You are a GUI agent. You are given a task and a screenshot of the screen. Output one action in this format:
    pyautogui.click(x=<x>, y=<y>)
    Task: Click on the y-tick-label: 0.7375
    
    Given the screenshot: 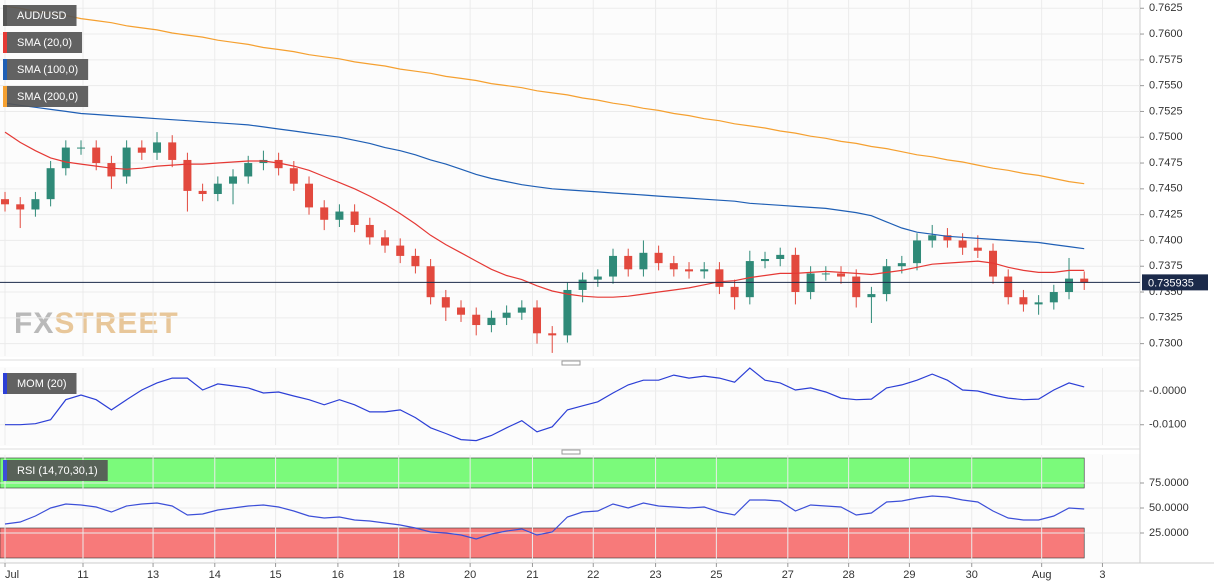 What is the action you would take?
    pyautogui.click(x=1166, y=266)
    